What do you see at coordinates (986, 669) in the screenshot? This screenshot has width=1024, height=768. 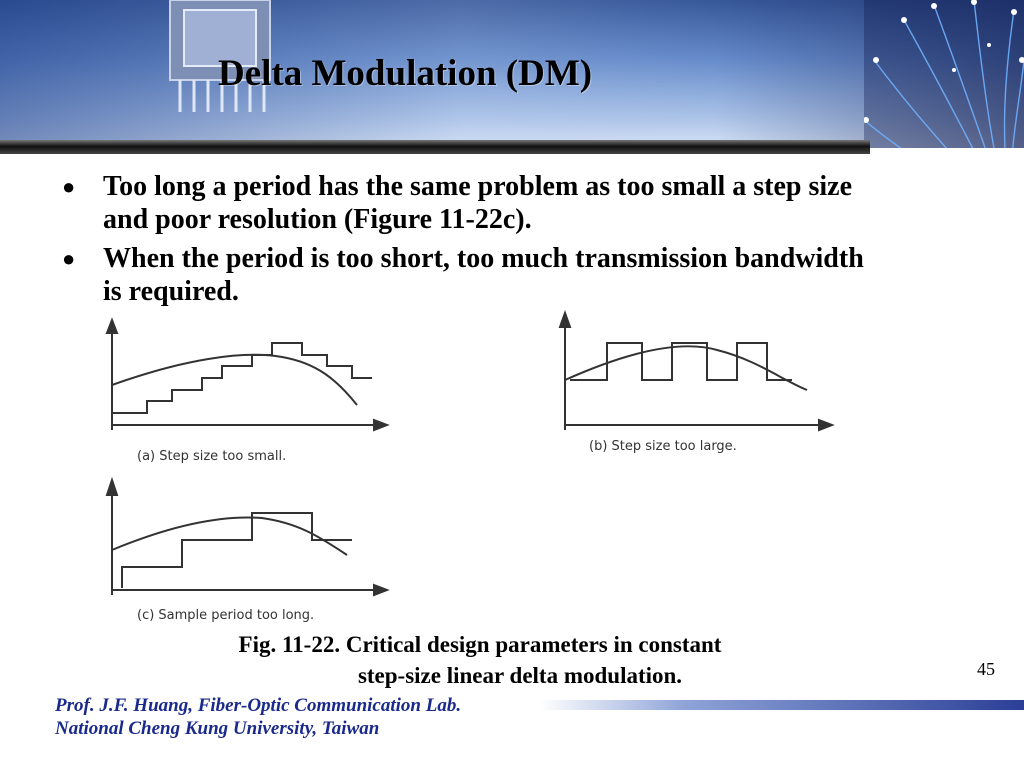 I see `page-number: 45` at bounding box center [986, 669].